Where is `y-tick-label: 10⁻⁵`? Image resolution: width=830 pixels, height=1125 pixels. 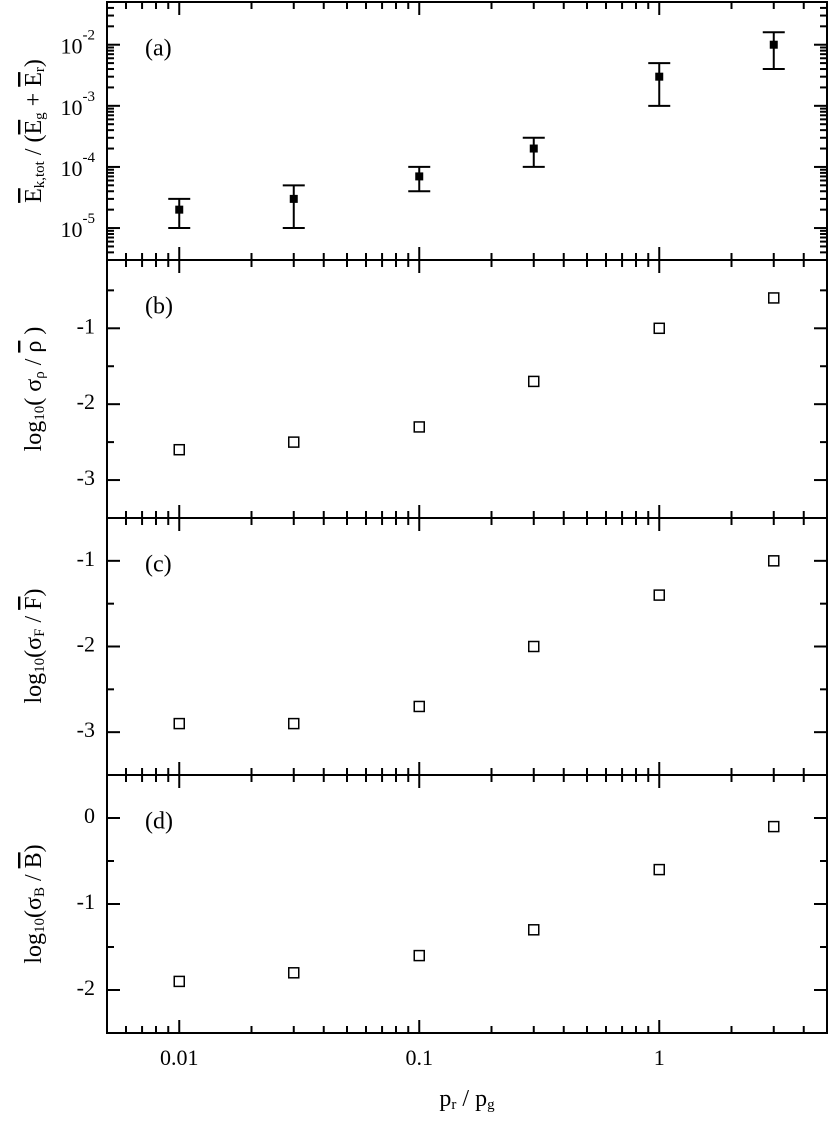 y-tick-label: 10⁻⁵ is located at coordinates (78, 226).